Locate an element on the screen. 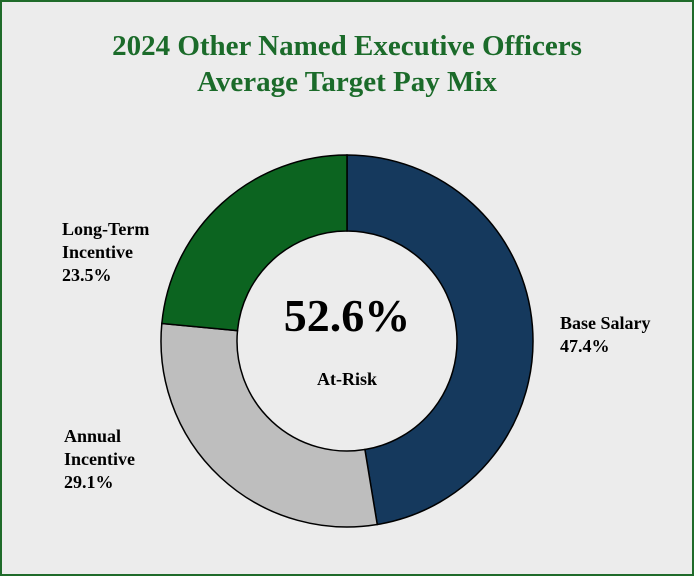  slice-label-long-term-incentive: Long-Term Incentive 23.5% is located at coordinates (105, 252).